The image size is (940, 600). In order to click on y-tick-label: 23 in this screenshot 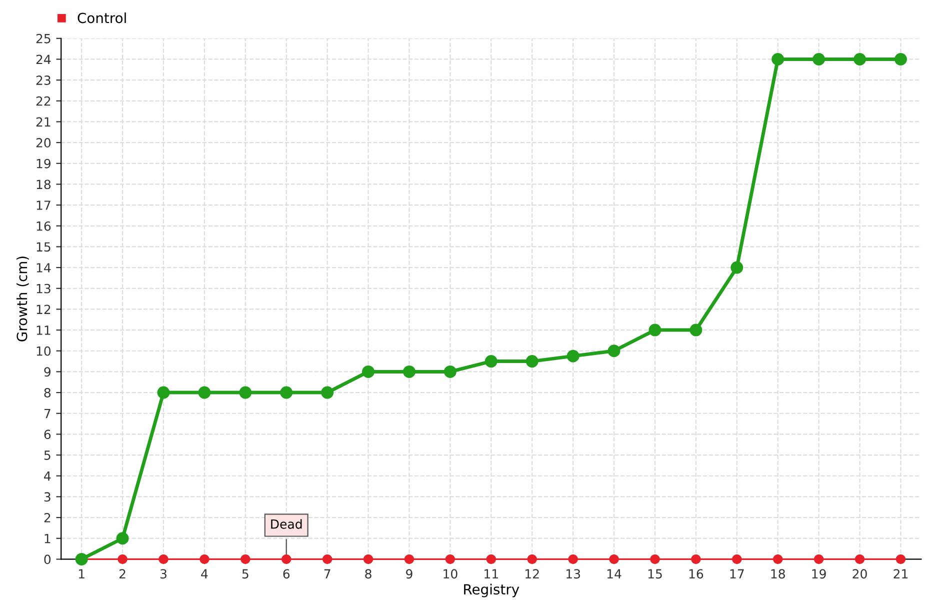, I will do `click(43, 80)`.